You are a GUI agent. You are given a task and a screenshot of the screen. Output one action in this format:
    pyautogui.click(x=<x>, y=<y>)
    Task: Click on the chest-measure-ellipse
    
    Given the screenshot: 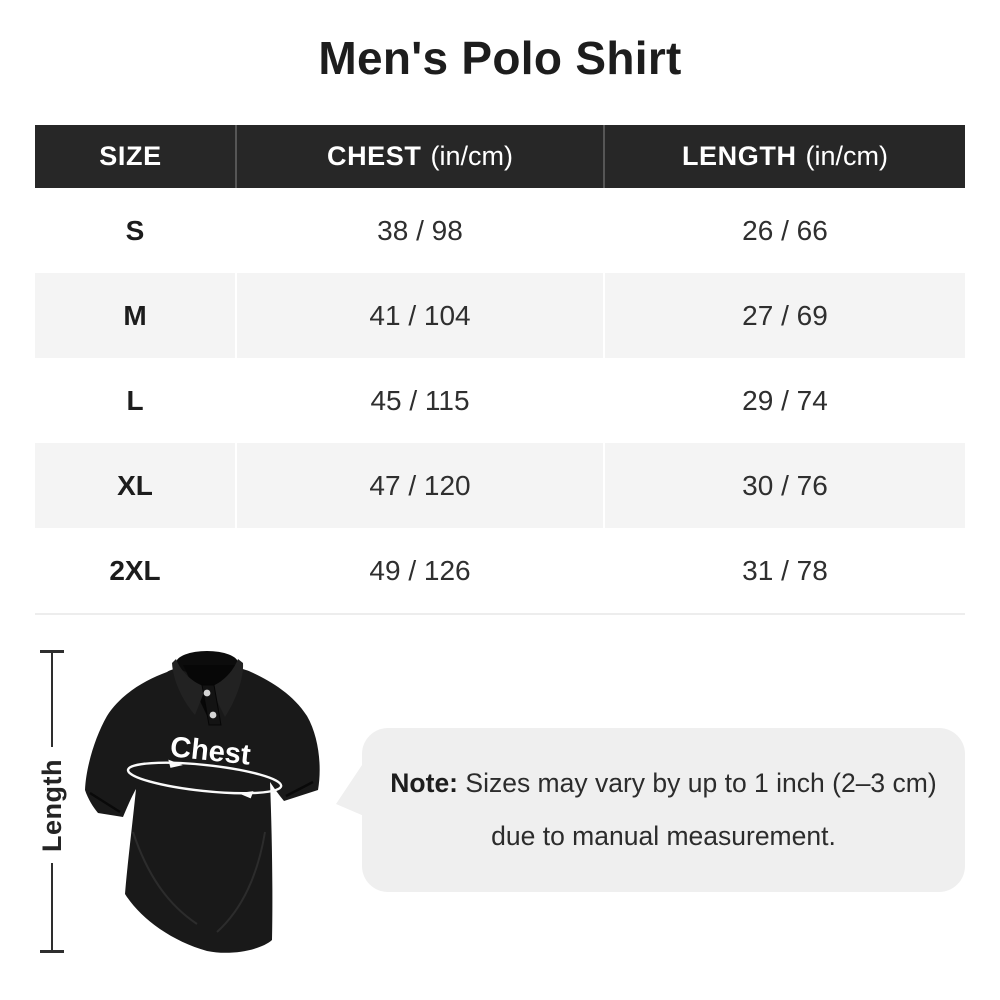 What is the action you would take?
    pyautogui.click(x=204, y=778)
    